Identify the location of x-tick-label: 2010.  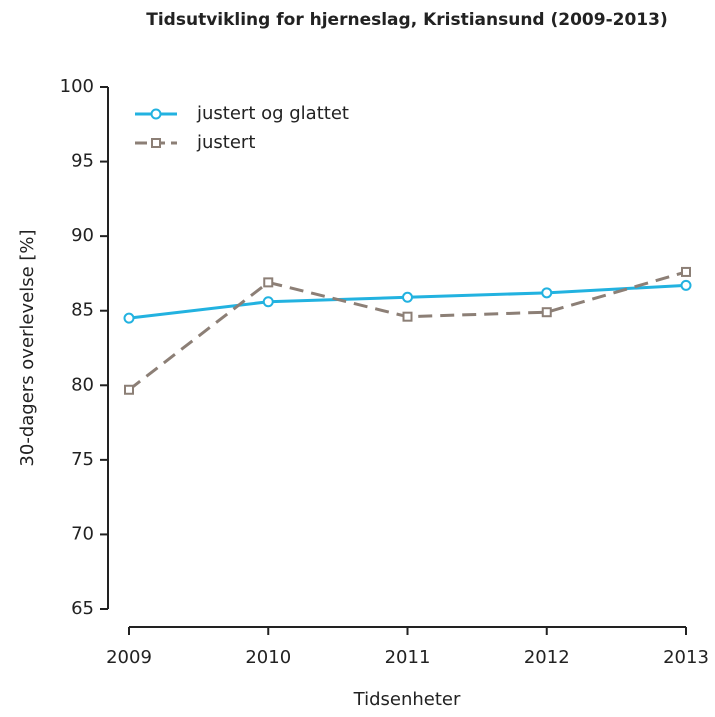
(268, 657).